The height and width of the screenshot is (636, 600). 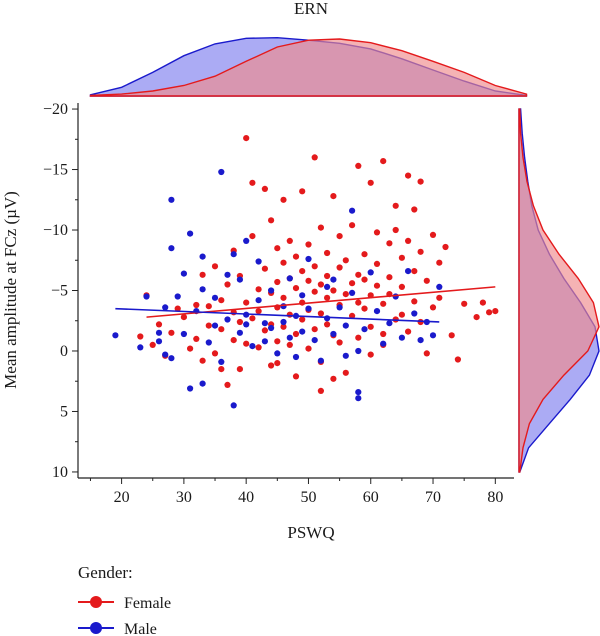 What do you see at coordinates (147, 603) in the screenshot?
I see `legend-female-label: Female` at bounding box center [147, 603].